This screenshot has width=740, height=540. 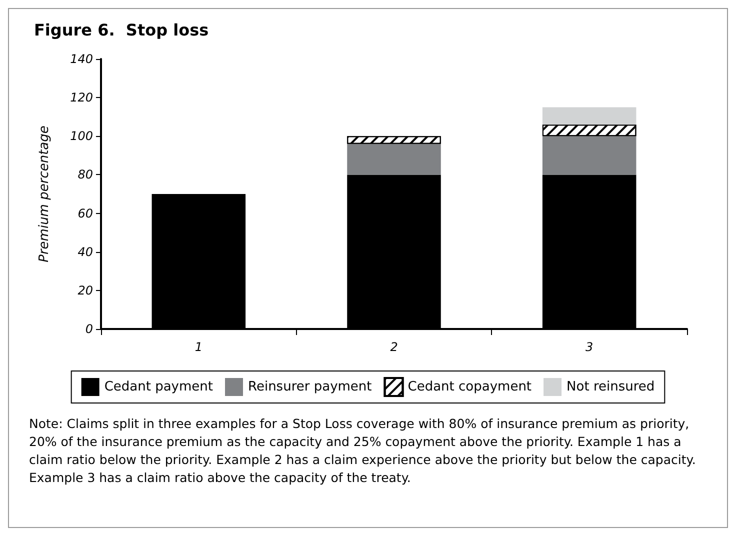 I want to click on y-tick-label: 100, so click(x=82, y=136).